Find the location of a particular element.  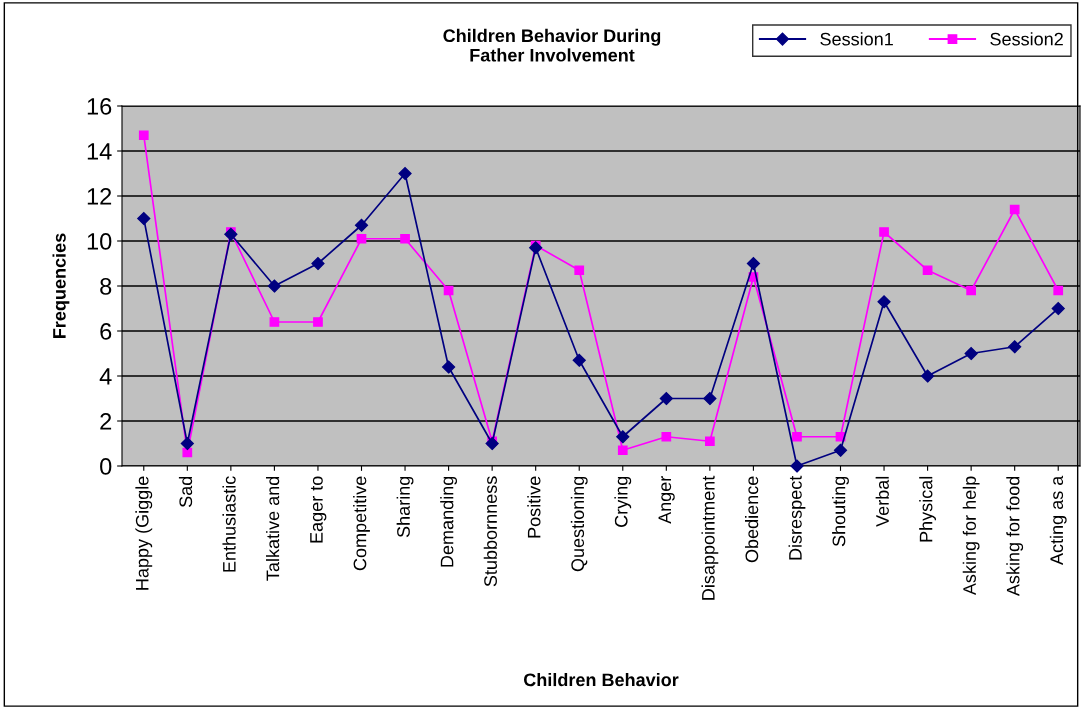

x-tick-label: Stubbornness is located at coordinates (490, 531).